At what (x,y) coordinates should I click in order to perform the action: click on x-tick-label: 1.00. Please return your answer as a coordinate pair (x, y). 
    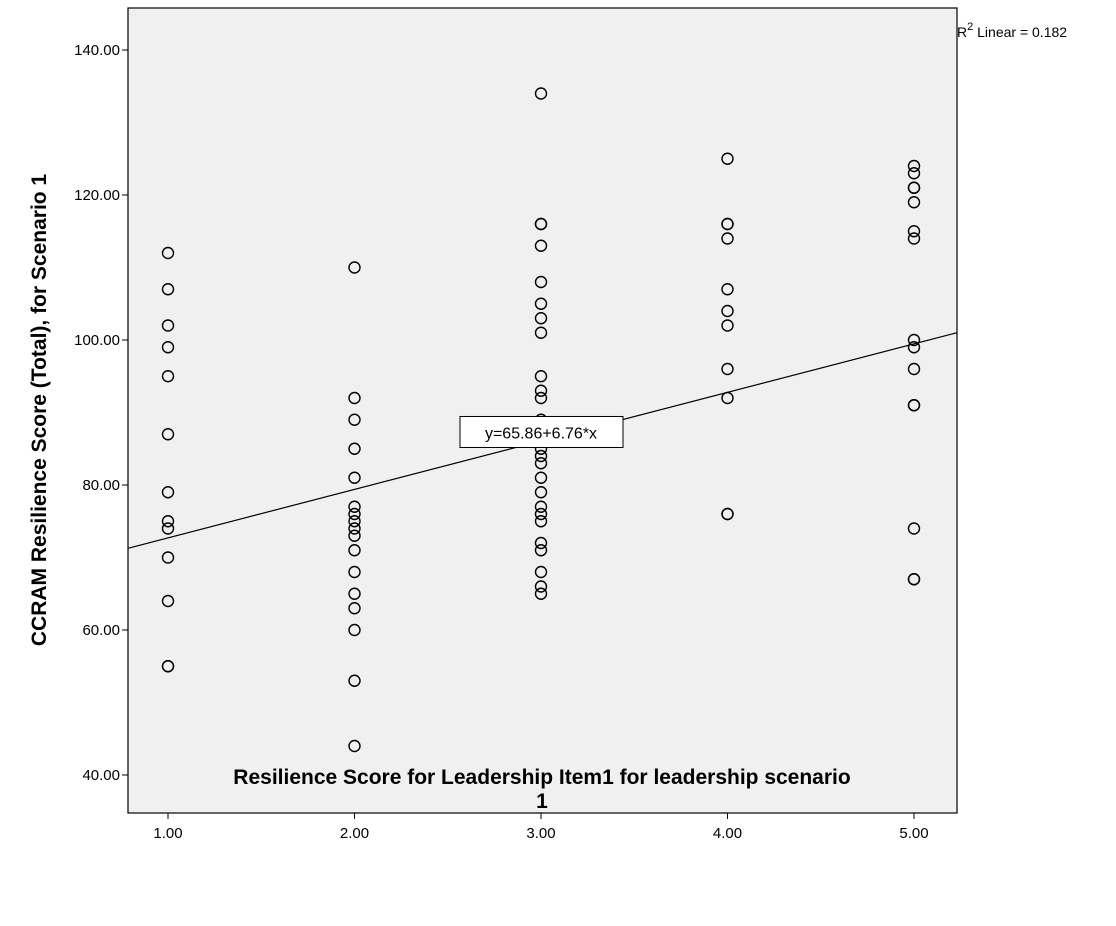
    Looking at the image, I should click on (167, 833).